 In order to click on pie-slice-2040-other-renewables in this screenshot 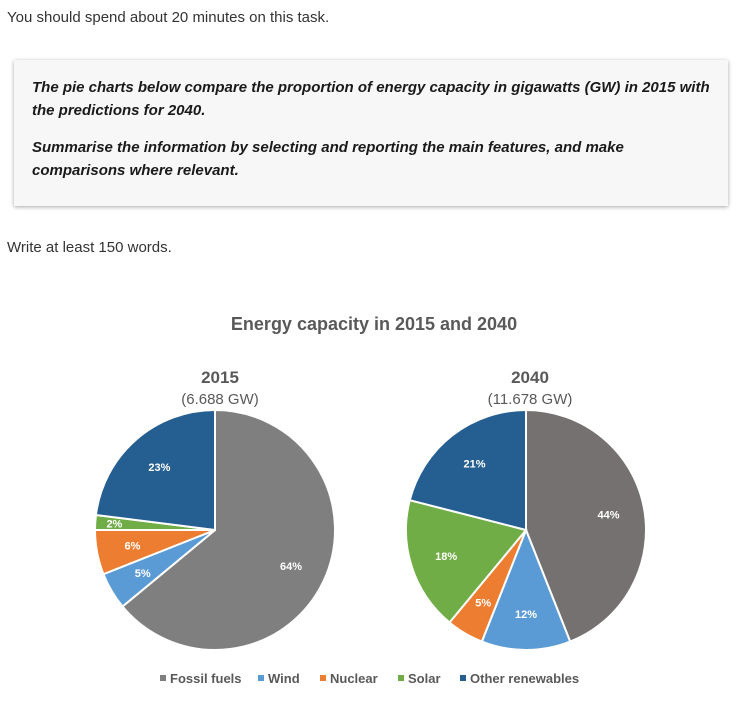, I will do `click(467, 470)`.